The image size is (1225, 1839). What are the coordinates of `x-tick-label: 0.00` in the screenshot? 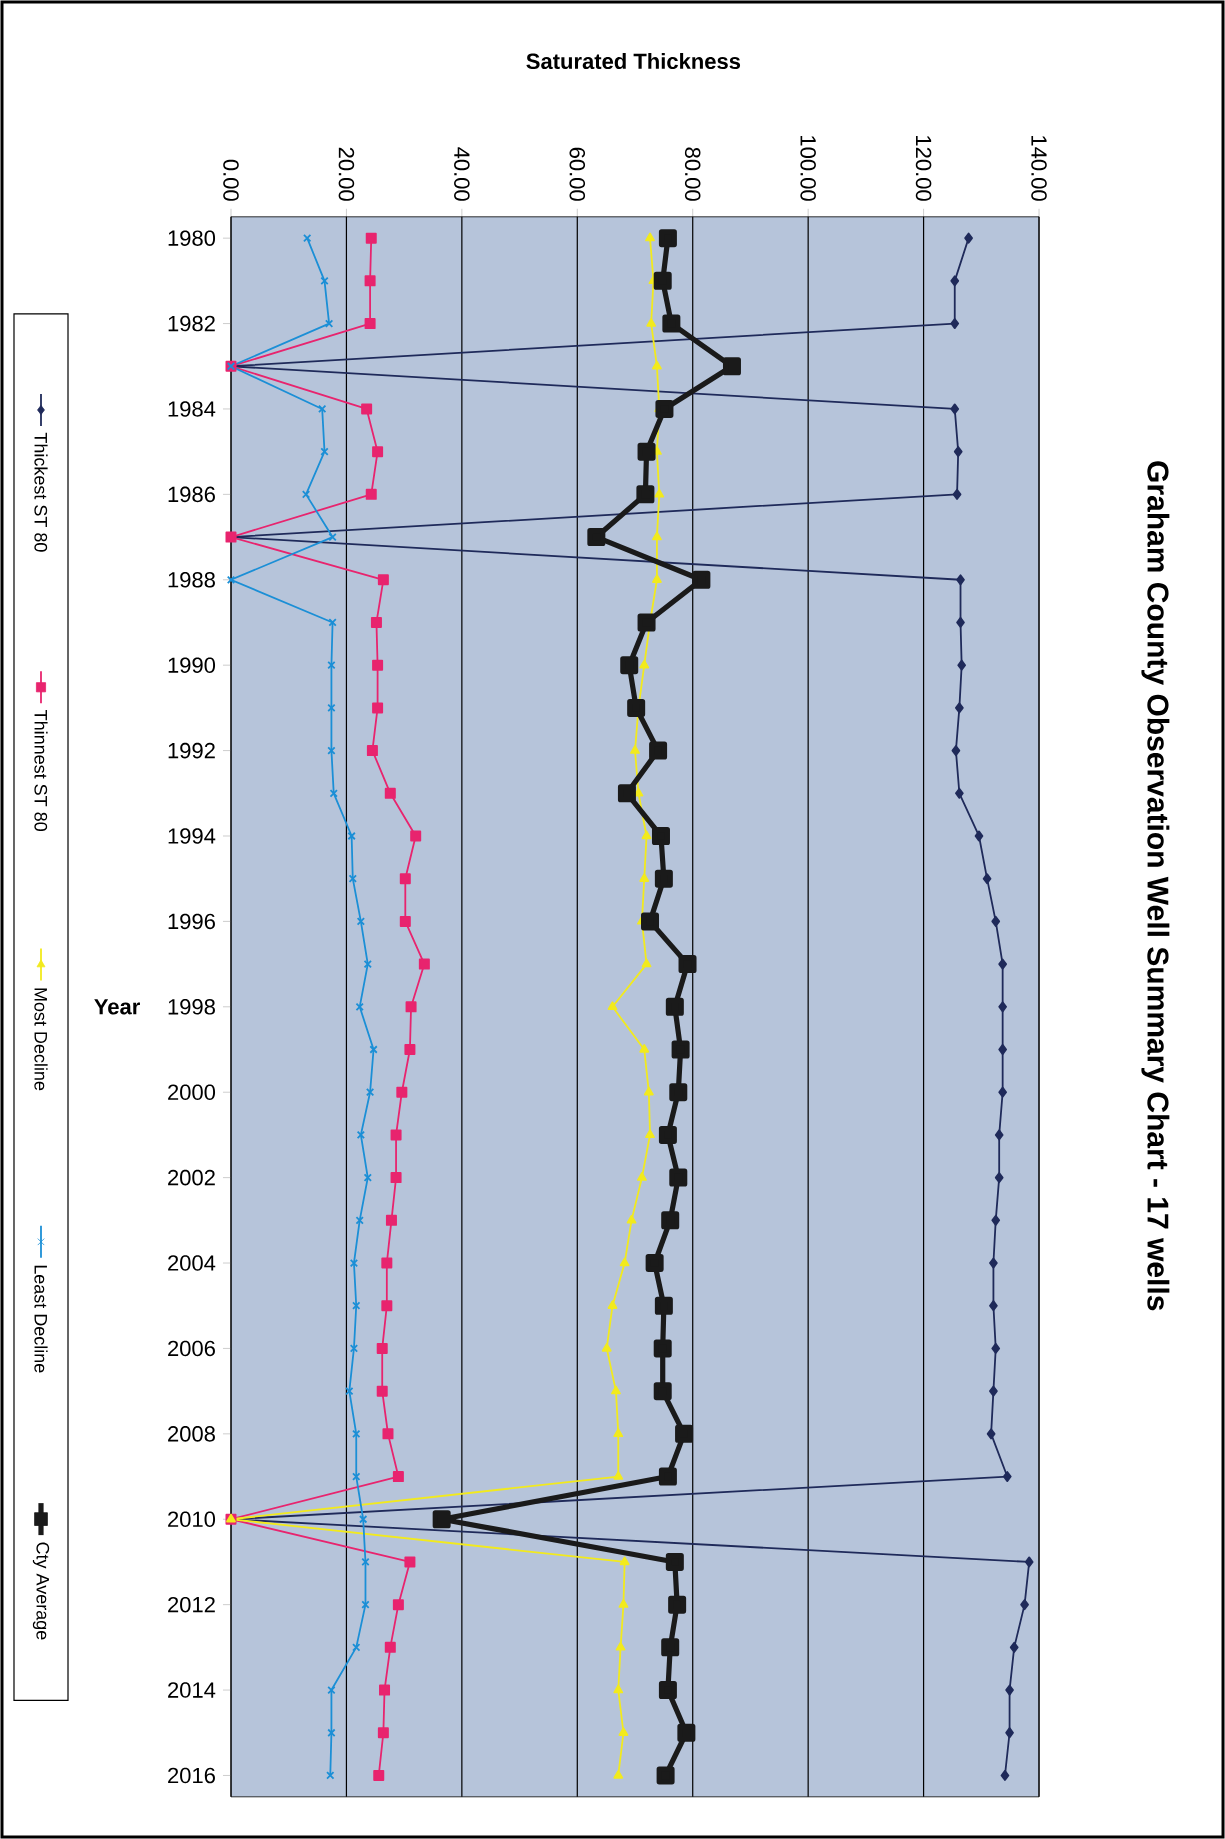 It's located at (231, 180).